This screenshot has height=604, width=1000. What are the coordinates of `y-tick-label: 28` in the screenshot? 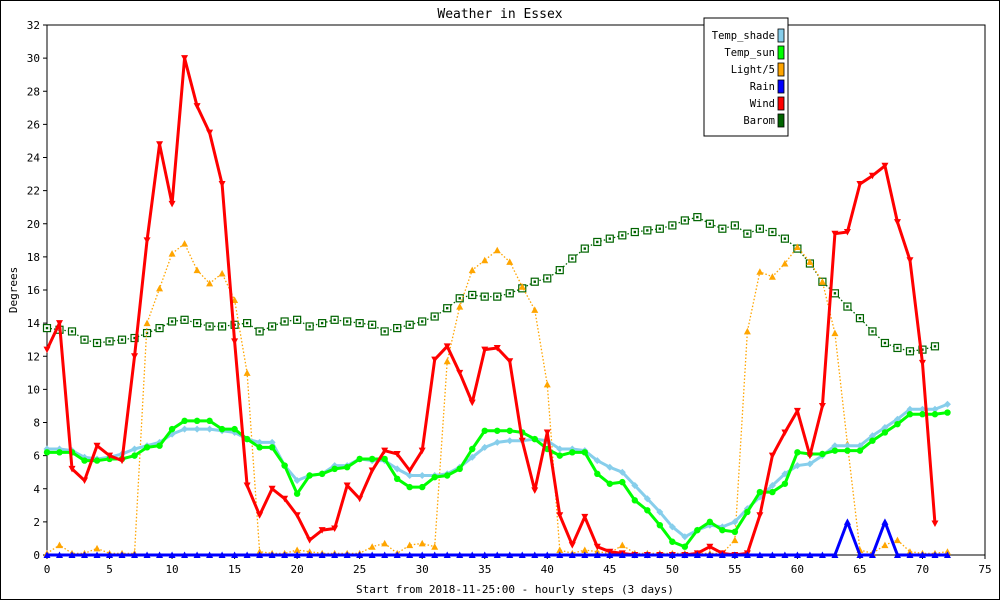 It's located at (33, 91).